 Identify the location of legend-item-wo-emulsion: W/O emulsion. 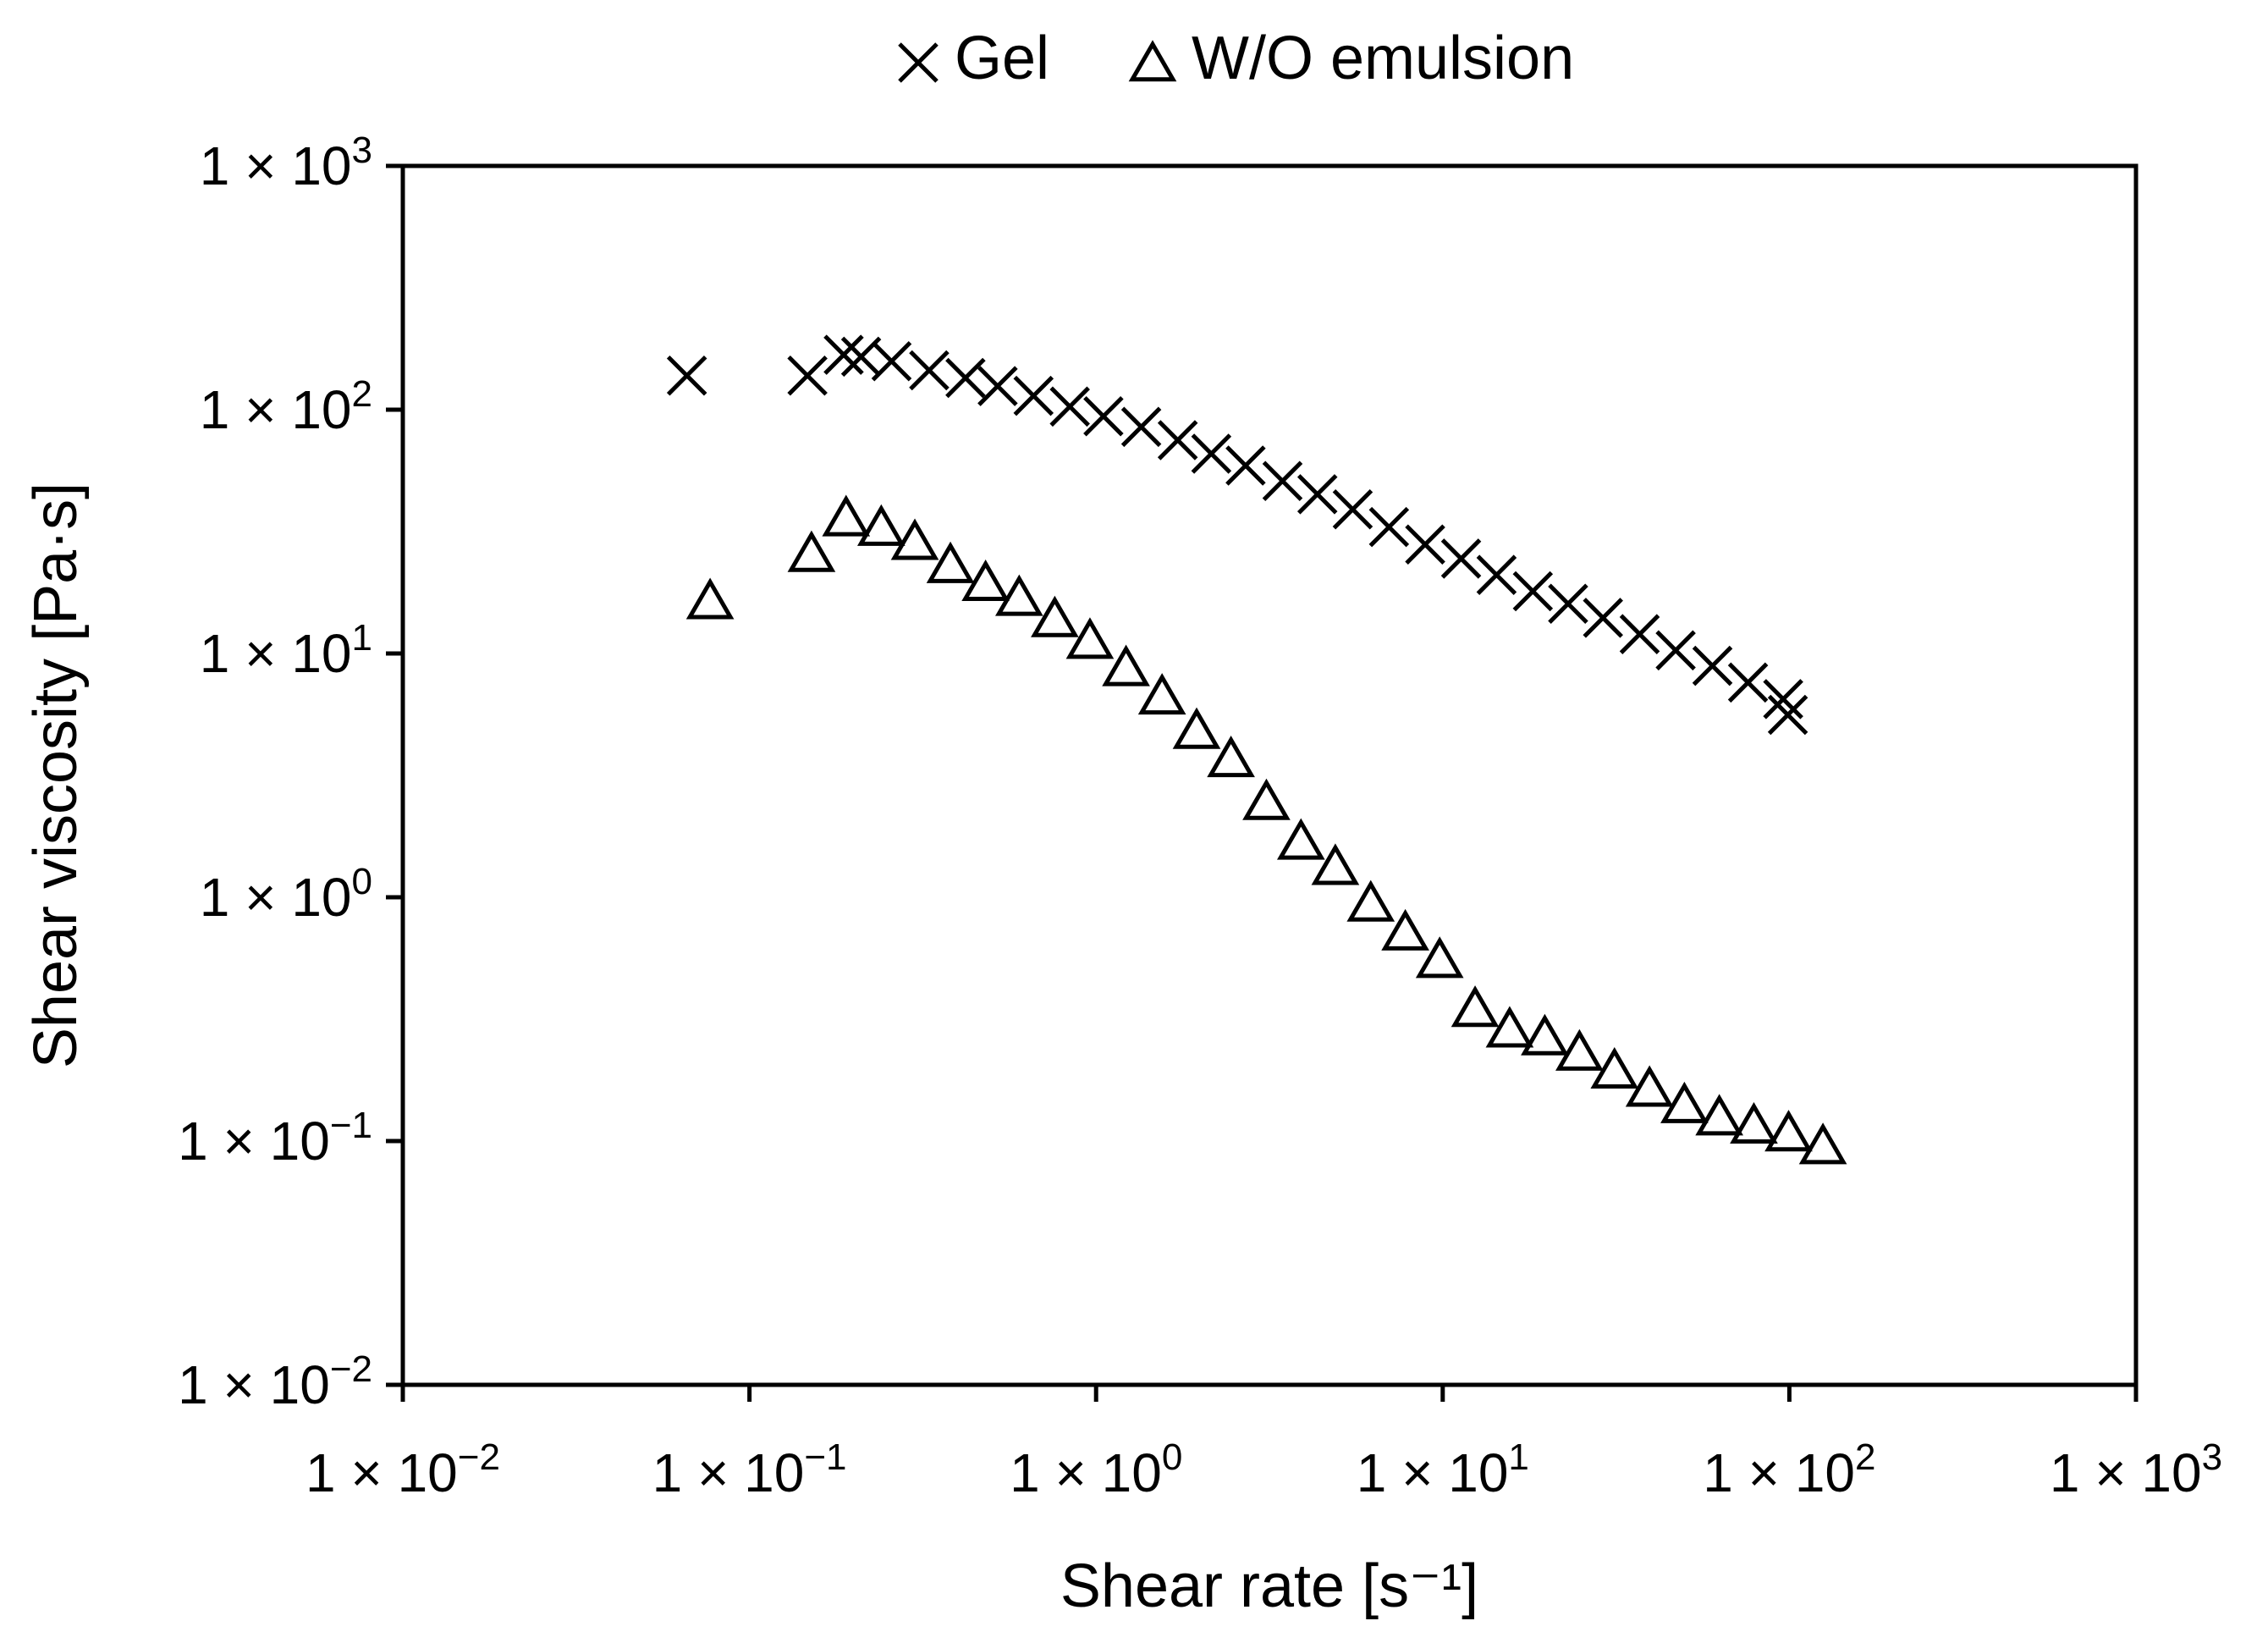
(1351, 58).